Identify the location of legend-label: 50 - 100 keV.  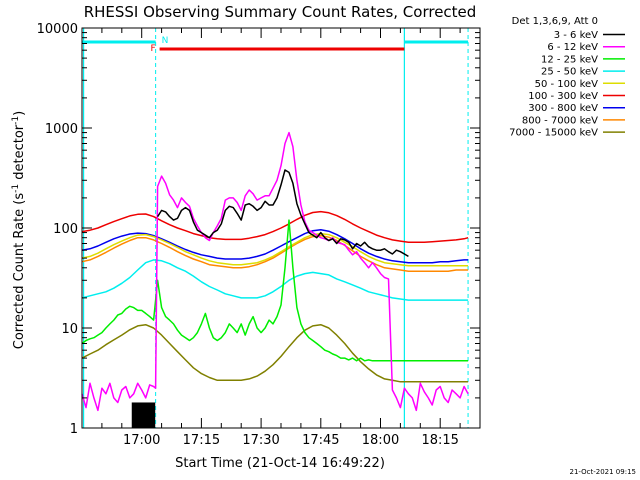
(567, 84).